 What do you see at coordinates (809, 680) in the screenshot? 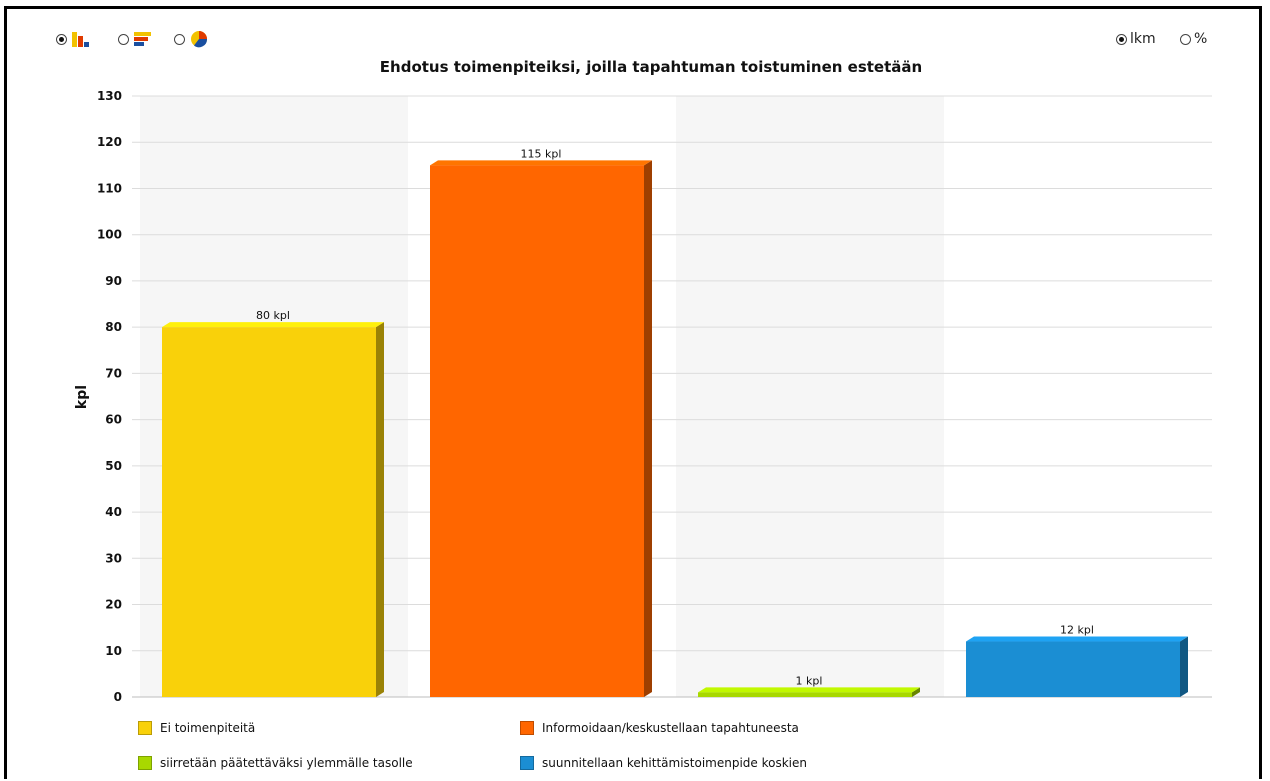
I see `bar-data-label: 1 kpl` at bounding box center [809, 680].